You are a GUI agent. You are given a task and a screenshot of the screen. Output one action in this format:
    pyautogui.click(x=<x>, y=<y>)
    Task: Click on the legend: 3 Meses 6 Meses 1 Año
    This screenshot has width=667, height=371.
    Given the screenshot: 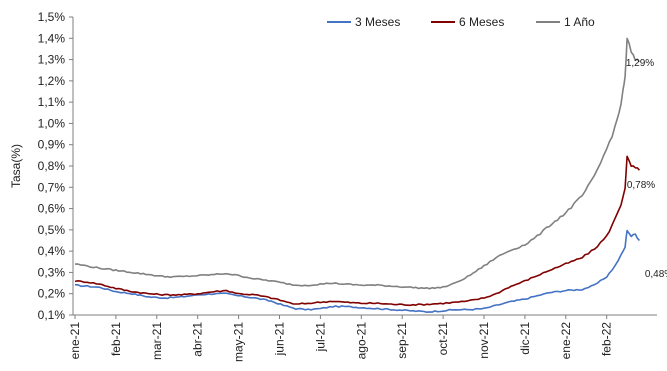 What is the action you would take?
    pyautogui.click(x=461, y=22)
    